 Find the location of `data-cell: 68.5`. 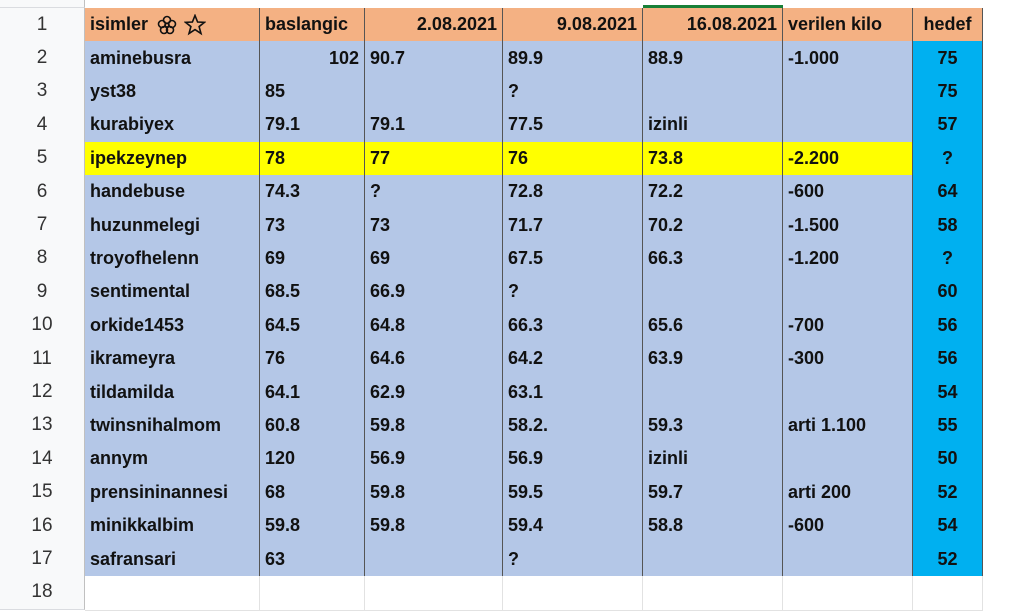

data-cell: 68.5 is located at coordinates (312, 292).